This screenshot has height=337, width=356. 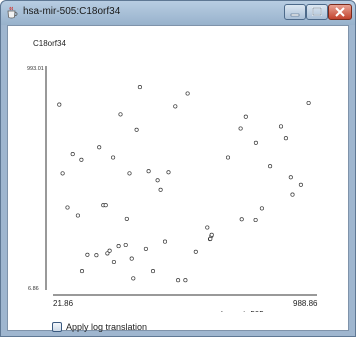 I want to click on y-axis-label: C18orf34, so click(x=49, y=43).